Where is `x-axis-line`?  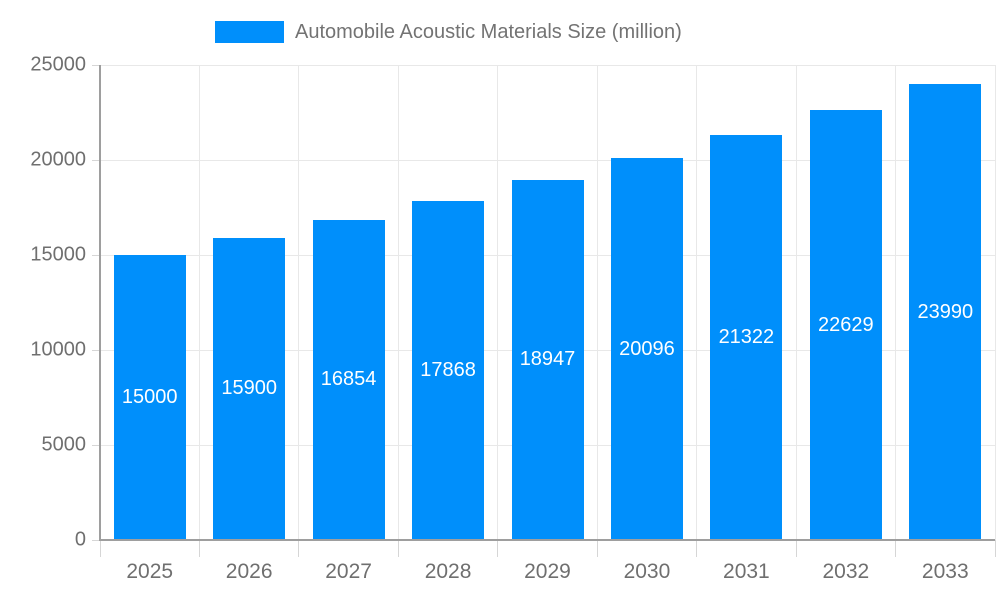 x-axis-line is located at coordinates (547, 540).